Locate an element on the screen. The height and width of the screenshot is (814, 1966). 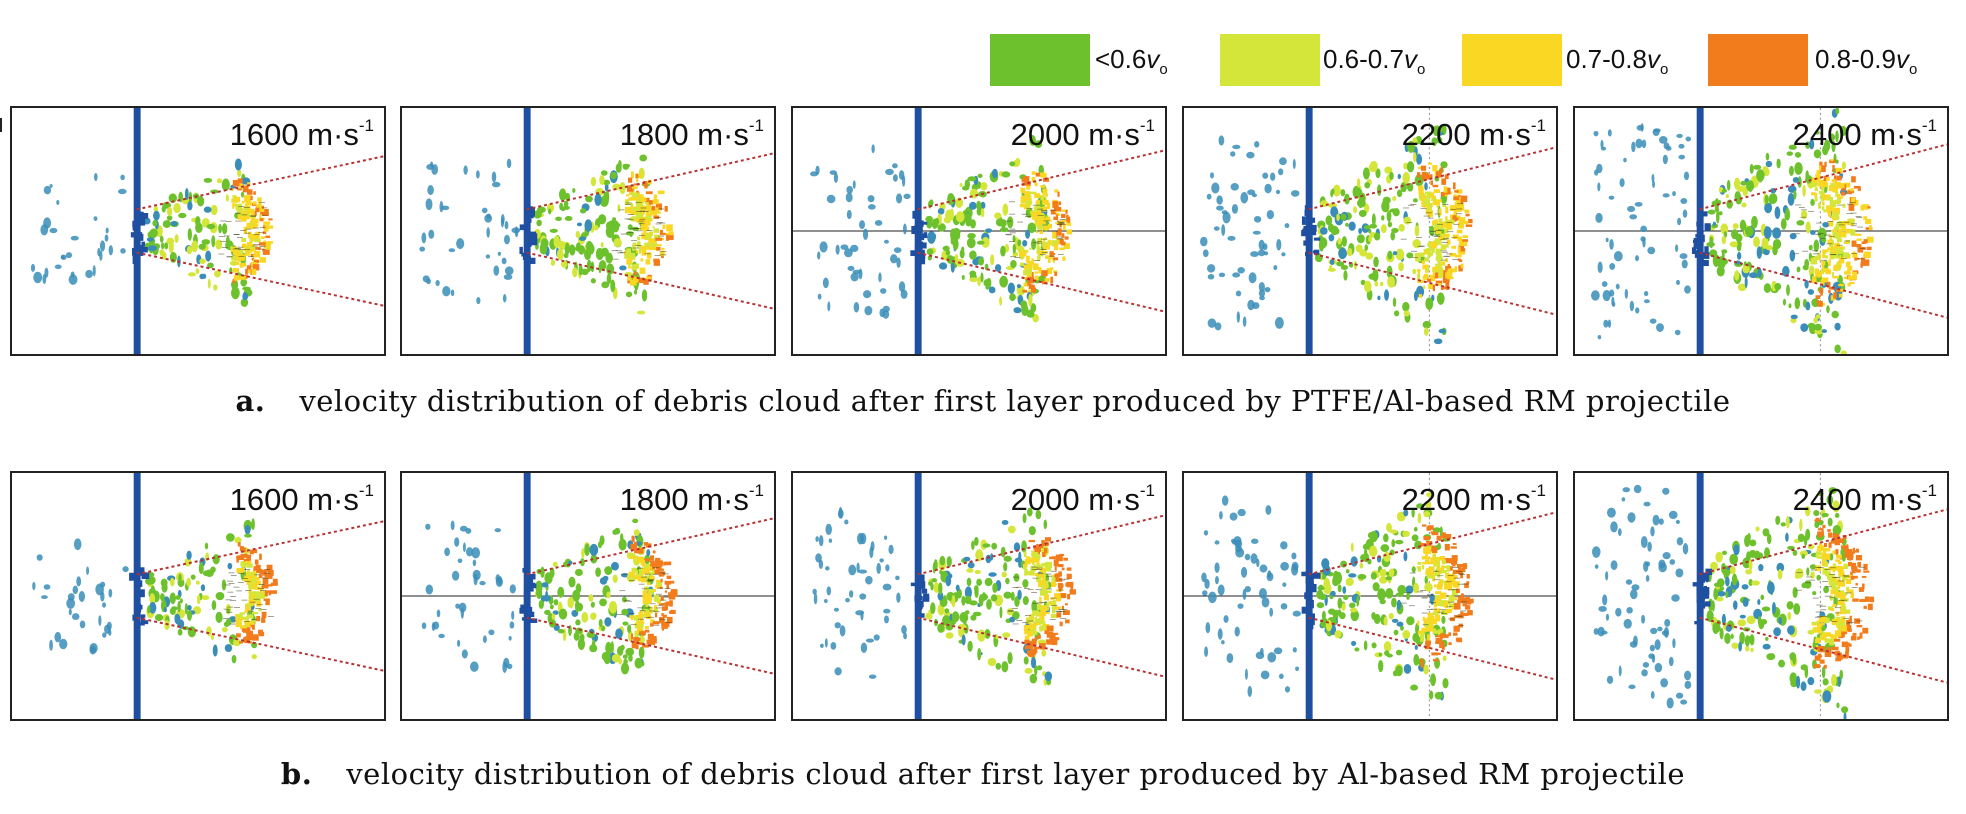
left-edge-mark is located at coordinates (2, 125).